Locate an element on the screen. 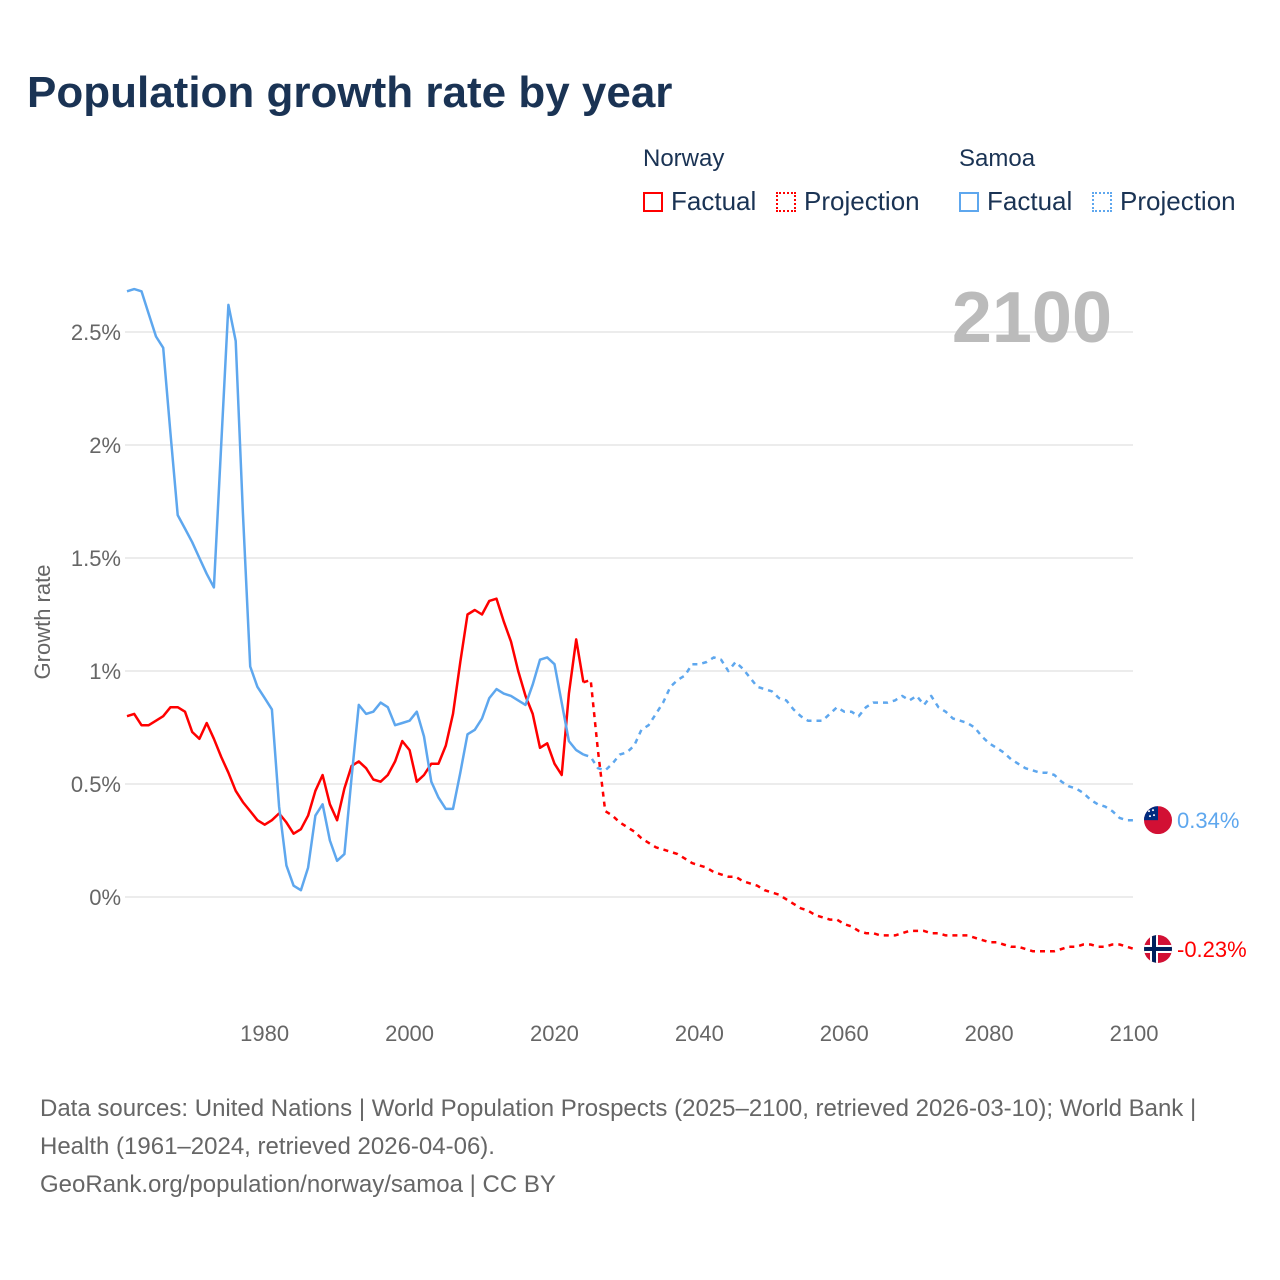 Image resolution: width=1280 pixels, height=1280 pixels. legend-norway-heading: Norway is located at coordinates (684, 158).